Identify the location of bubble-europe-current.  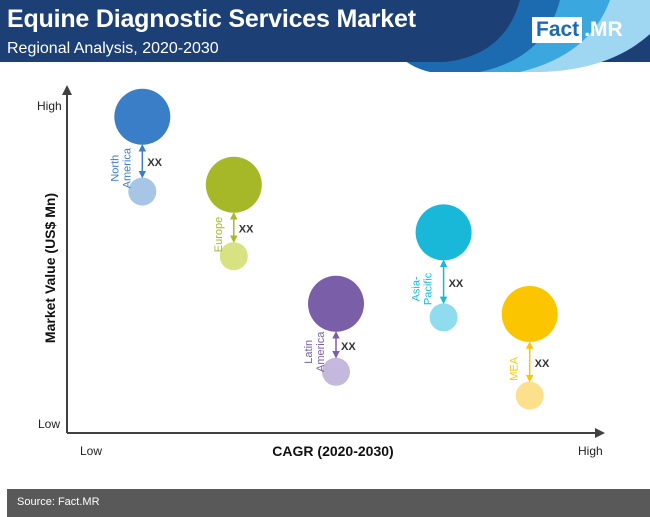
(233, 184).